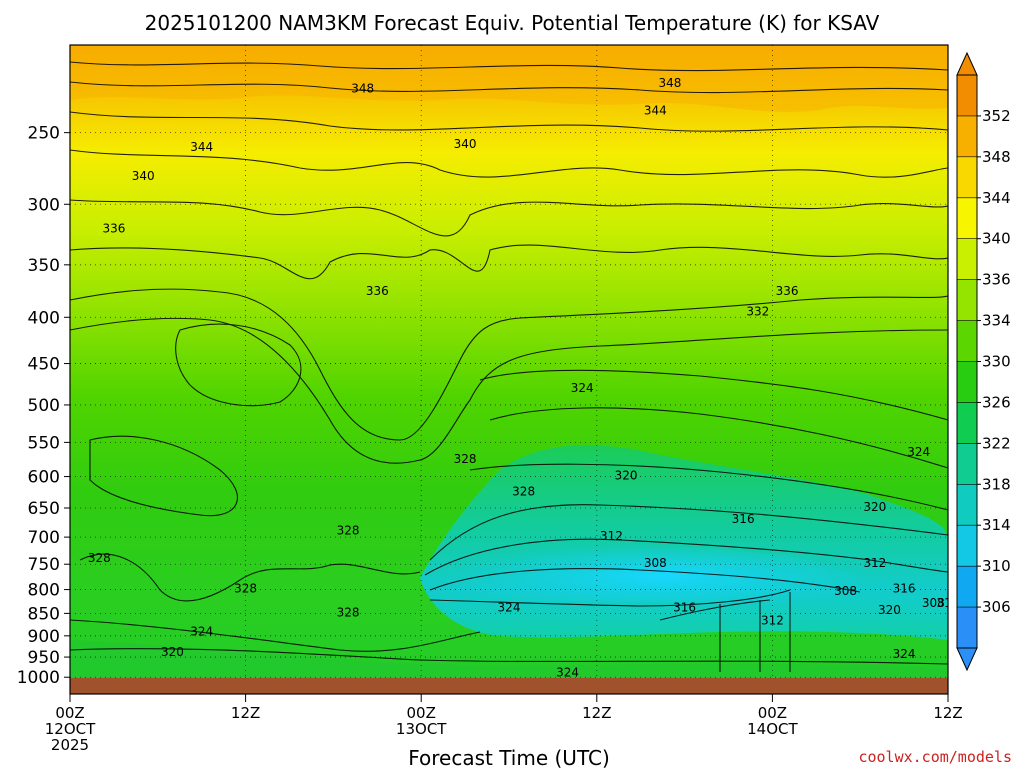 The height and width of the screenshot is (768, 1024). I want to click on y-tick-label: 950, so click(44, 658).